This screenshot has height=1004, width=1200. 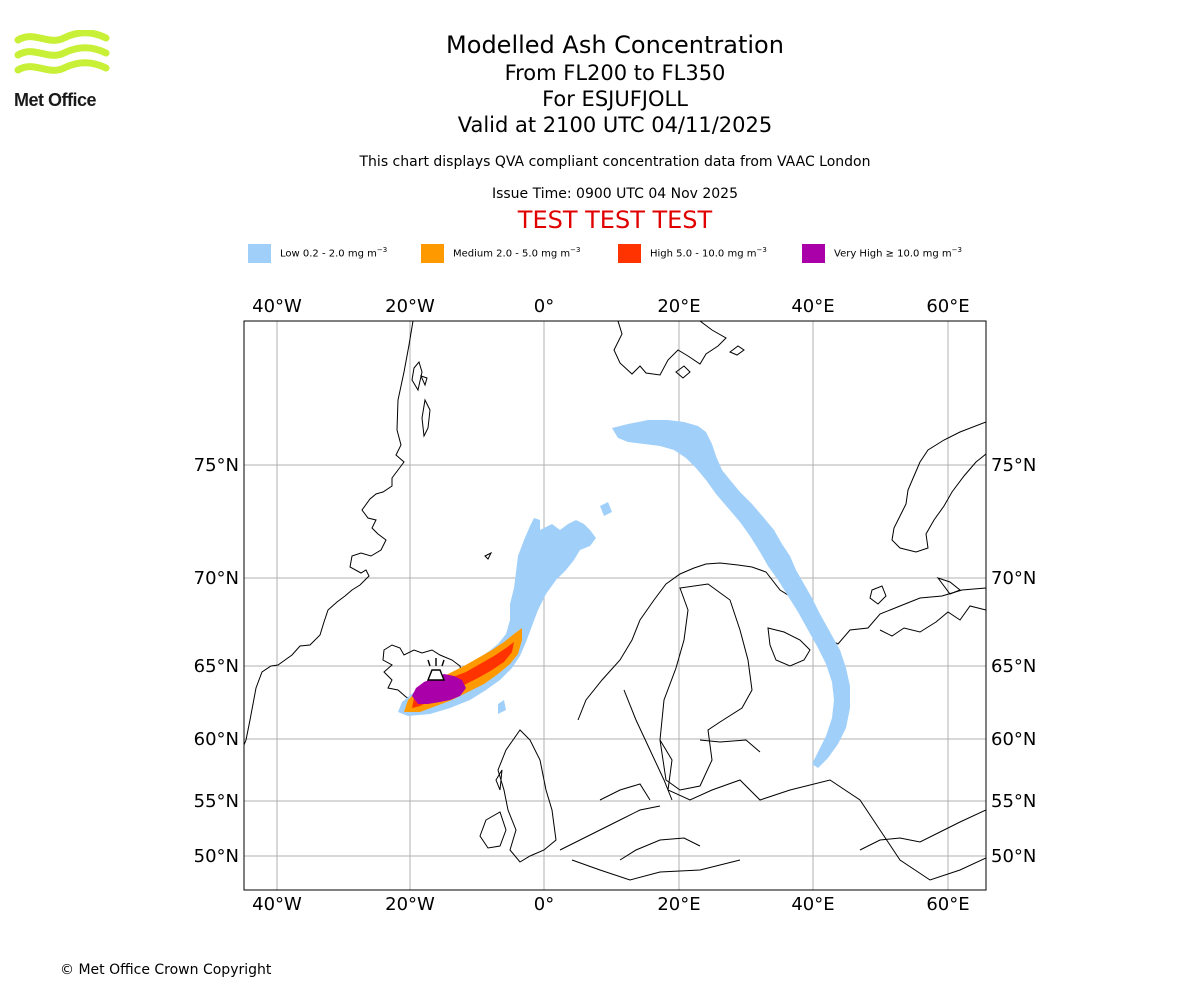 What do you see at coordinates (329, 533) in the screenshot?
I see `greenland-coast` at bounding box center [329, 533].